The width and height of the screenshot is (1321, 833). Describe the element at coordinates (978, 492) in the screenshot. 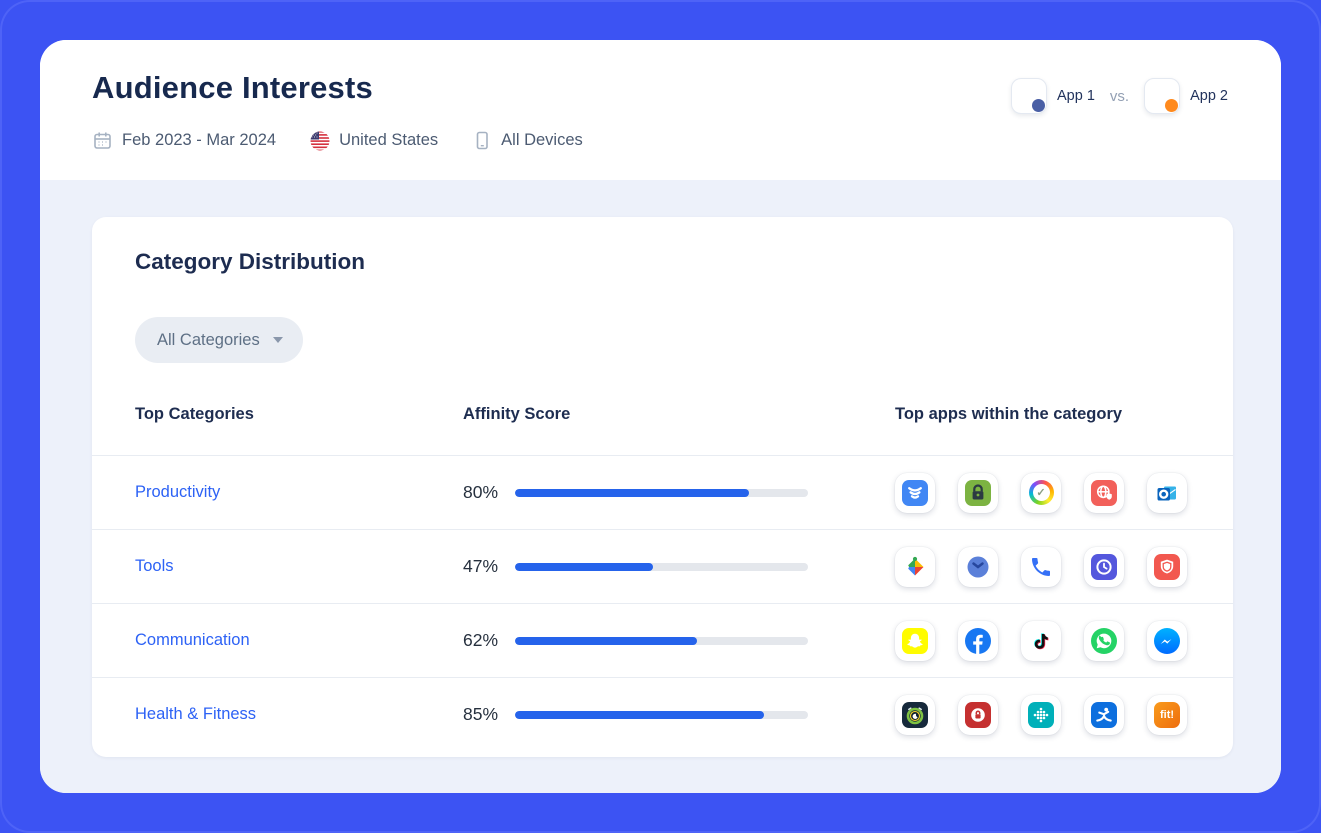

I see `green-padlock-app-icon` at that location.